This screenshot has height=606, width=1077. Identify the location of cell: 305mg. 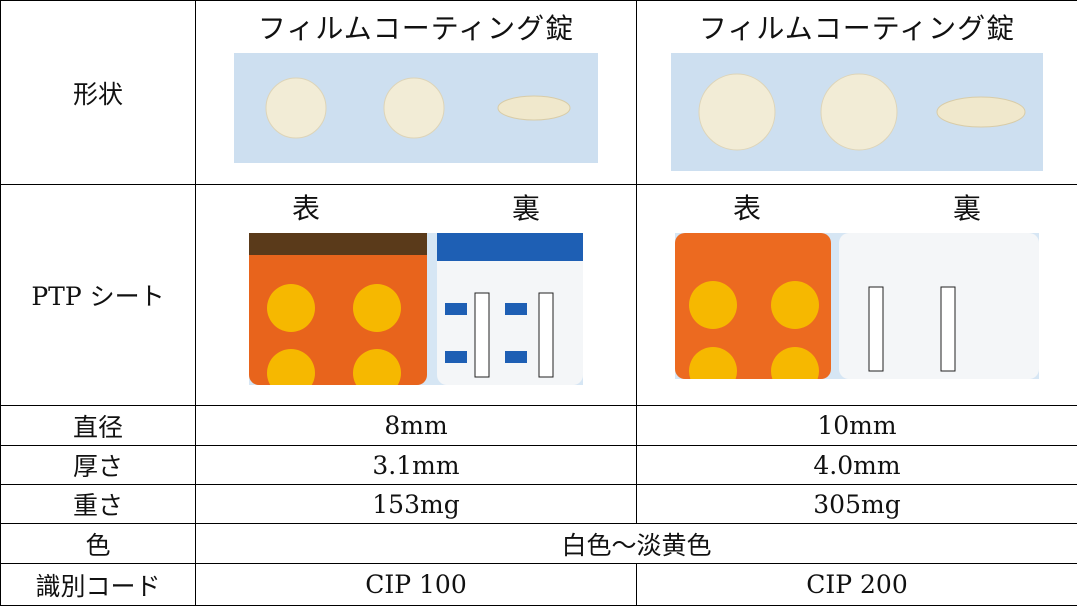
(857, 504).